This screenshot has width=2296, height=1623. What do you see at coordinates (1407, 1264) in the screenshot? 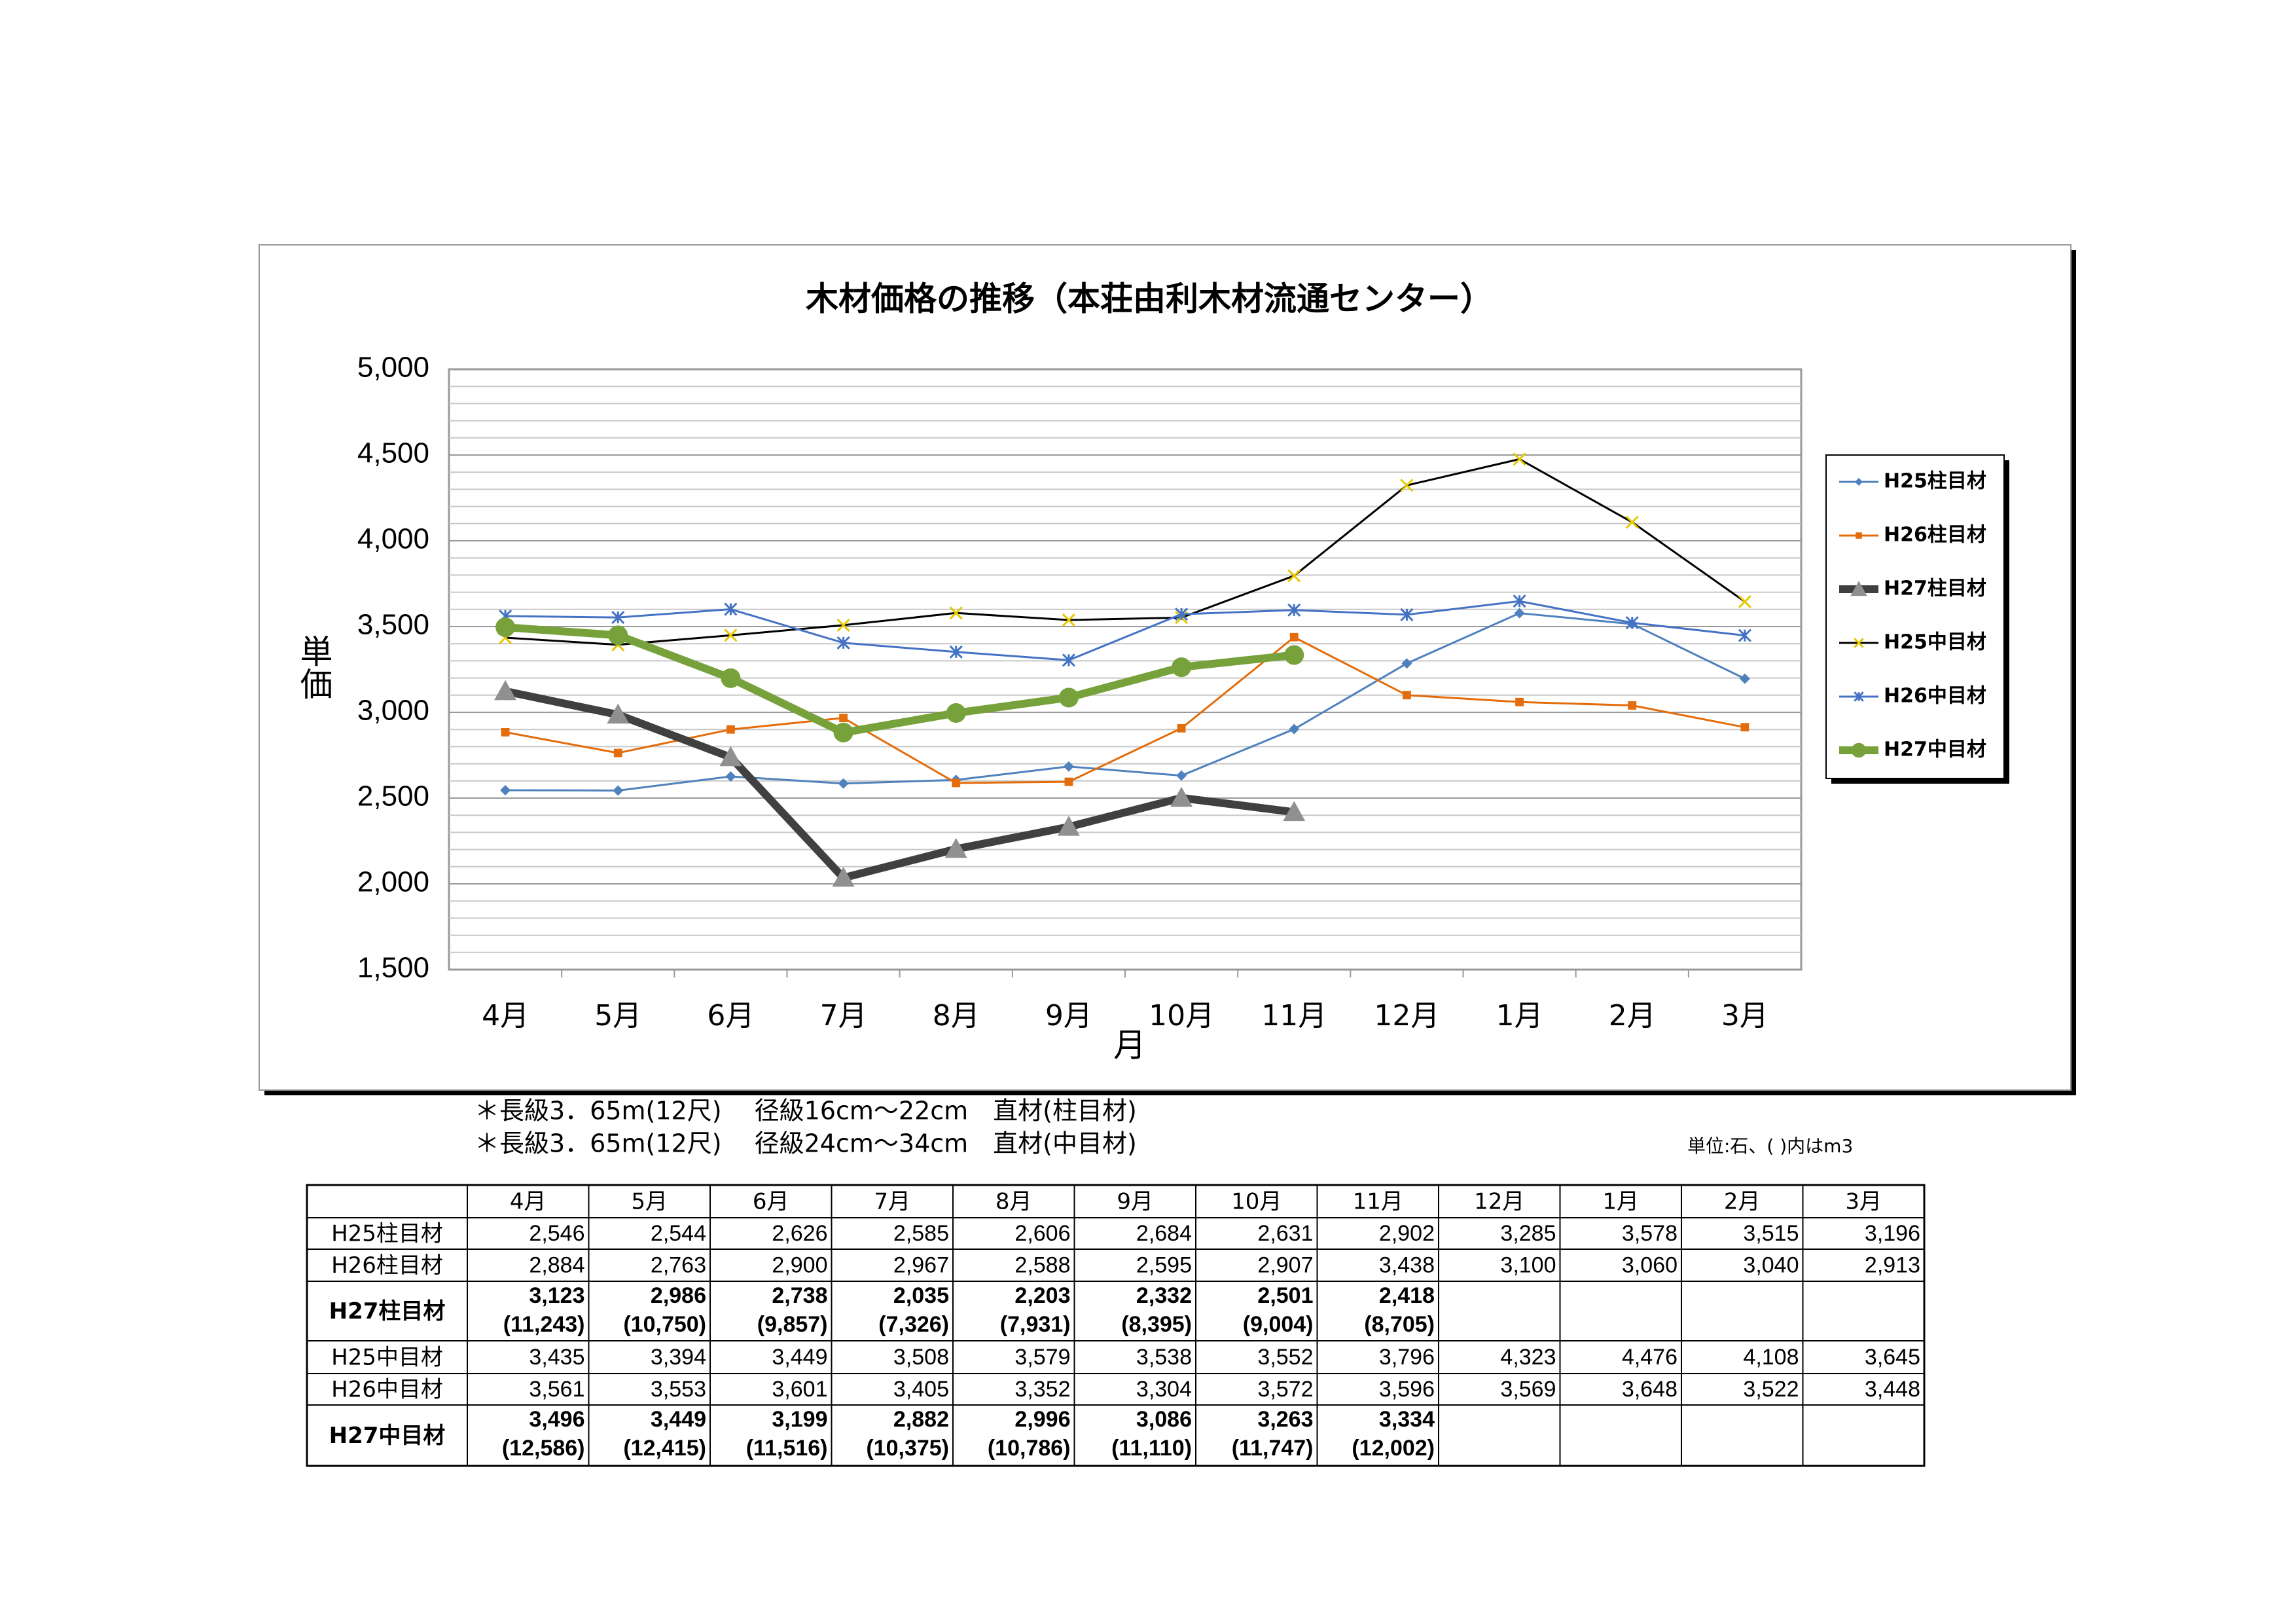
I see `cell: 3,438` at bounding box center [1407, 1264].